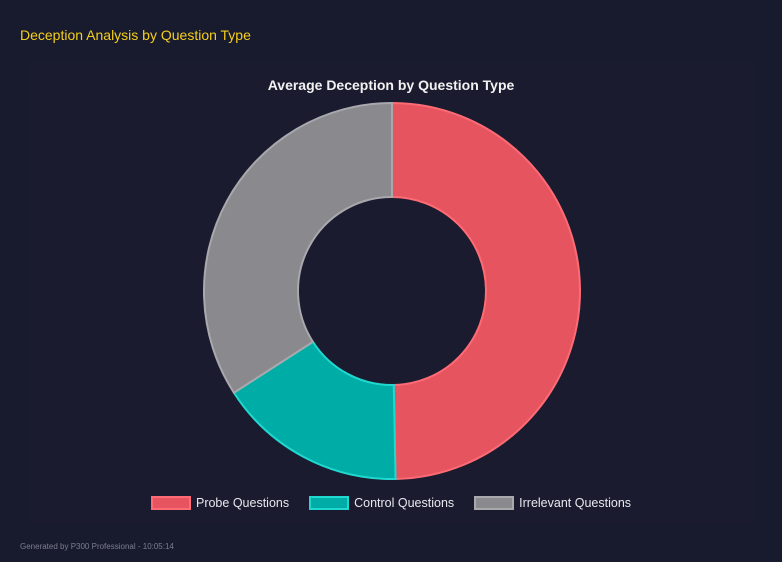  I want to click on legend-label: Irrelevant Questions, so click(575, 503).